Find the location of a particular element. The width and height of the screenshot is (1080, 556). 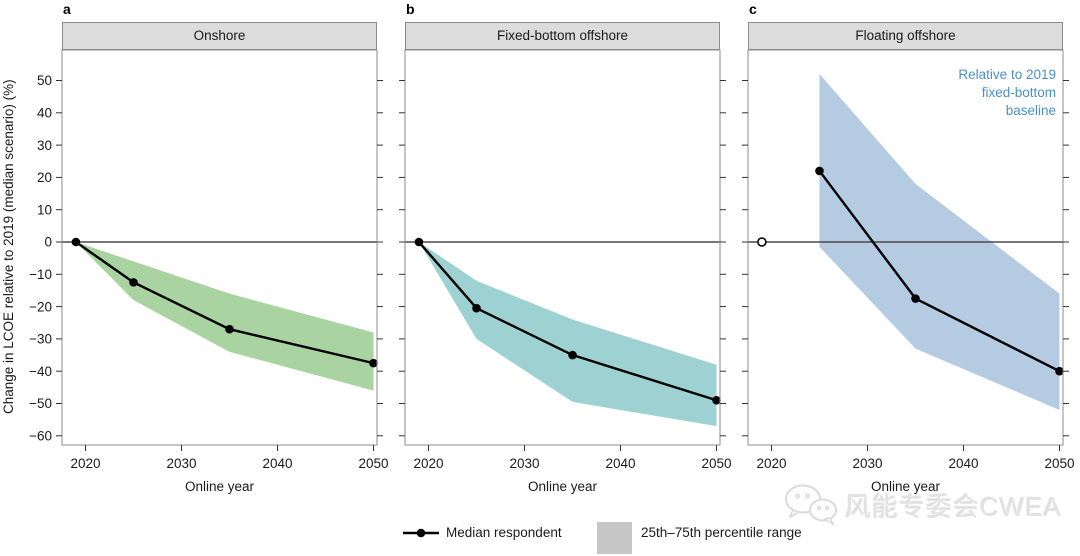

x-axis-title-c: Online year is located at coordinates (905, 486).